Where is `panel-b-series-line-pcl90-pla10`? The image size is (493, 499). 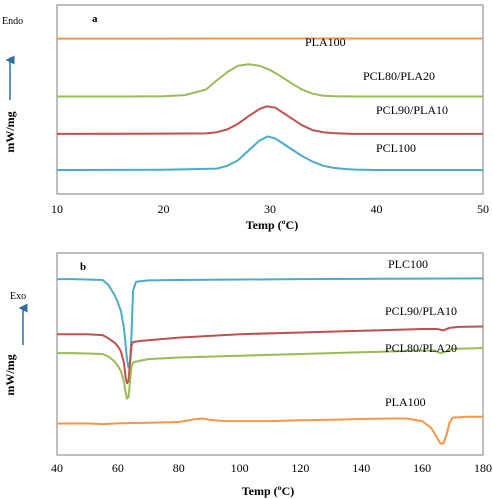
panel-b-series-line-pcl90-pla10 is located at coordinates (270, 355).